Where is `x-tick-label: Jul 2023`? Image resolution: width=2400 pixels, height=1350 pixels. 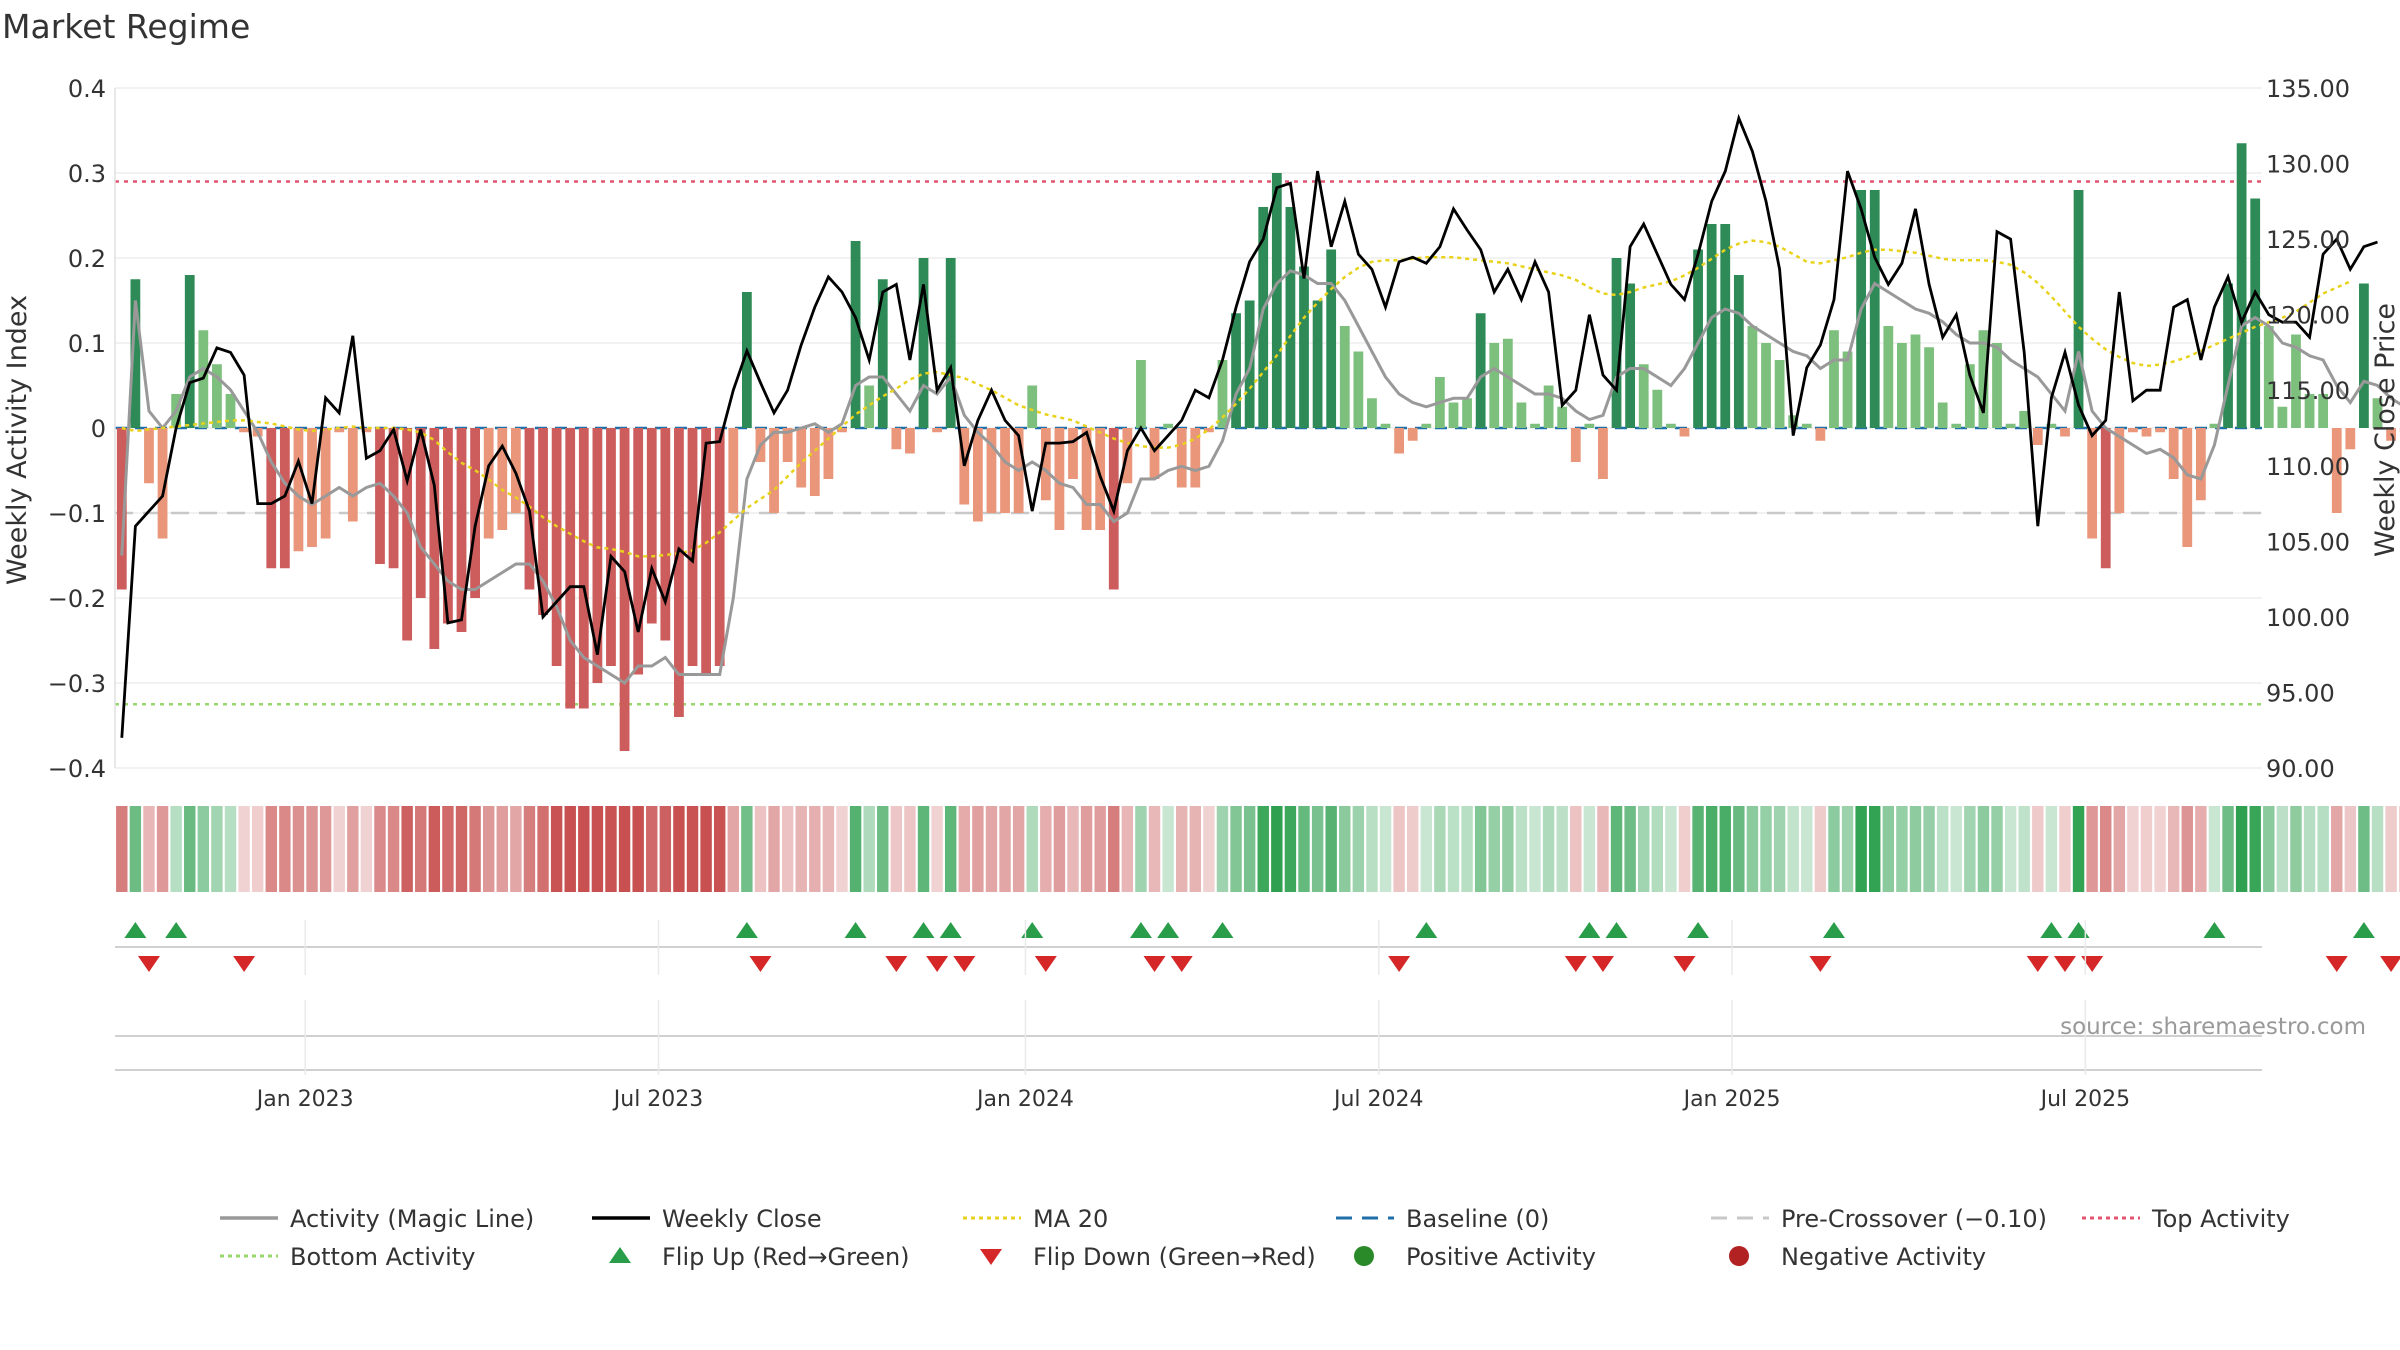
x-tick-label: Jul 2023 is located at coordinates (658, 1099).